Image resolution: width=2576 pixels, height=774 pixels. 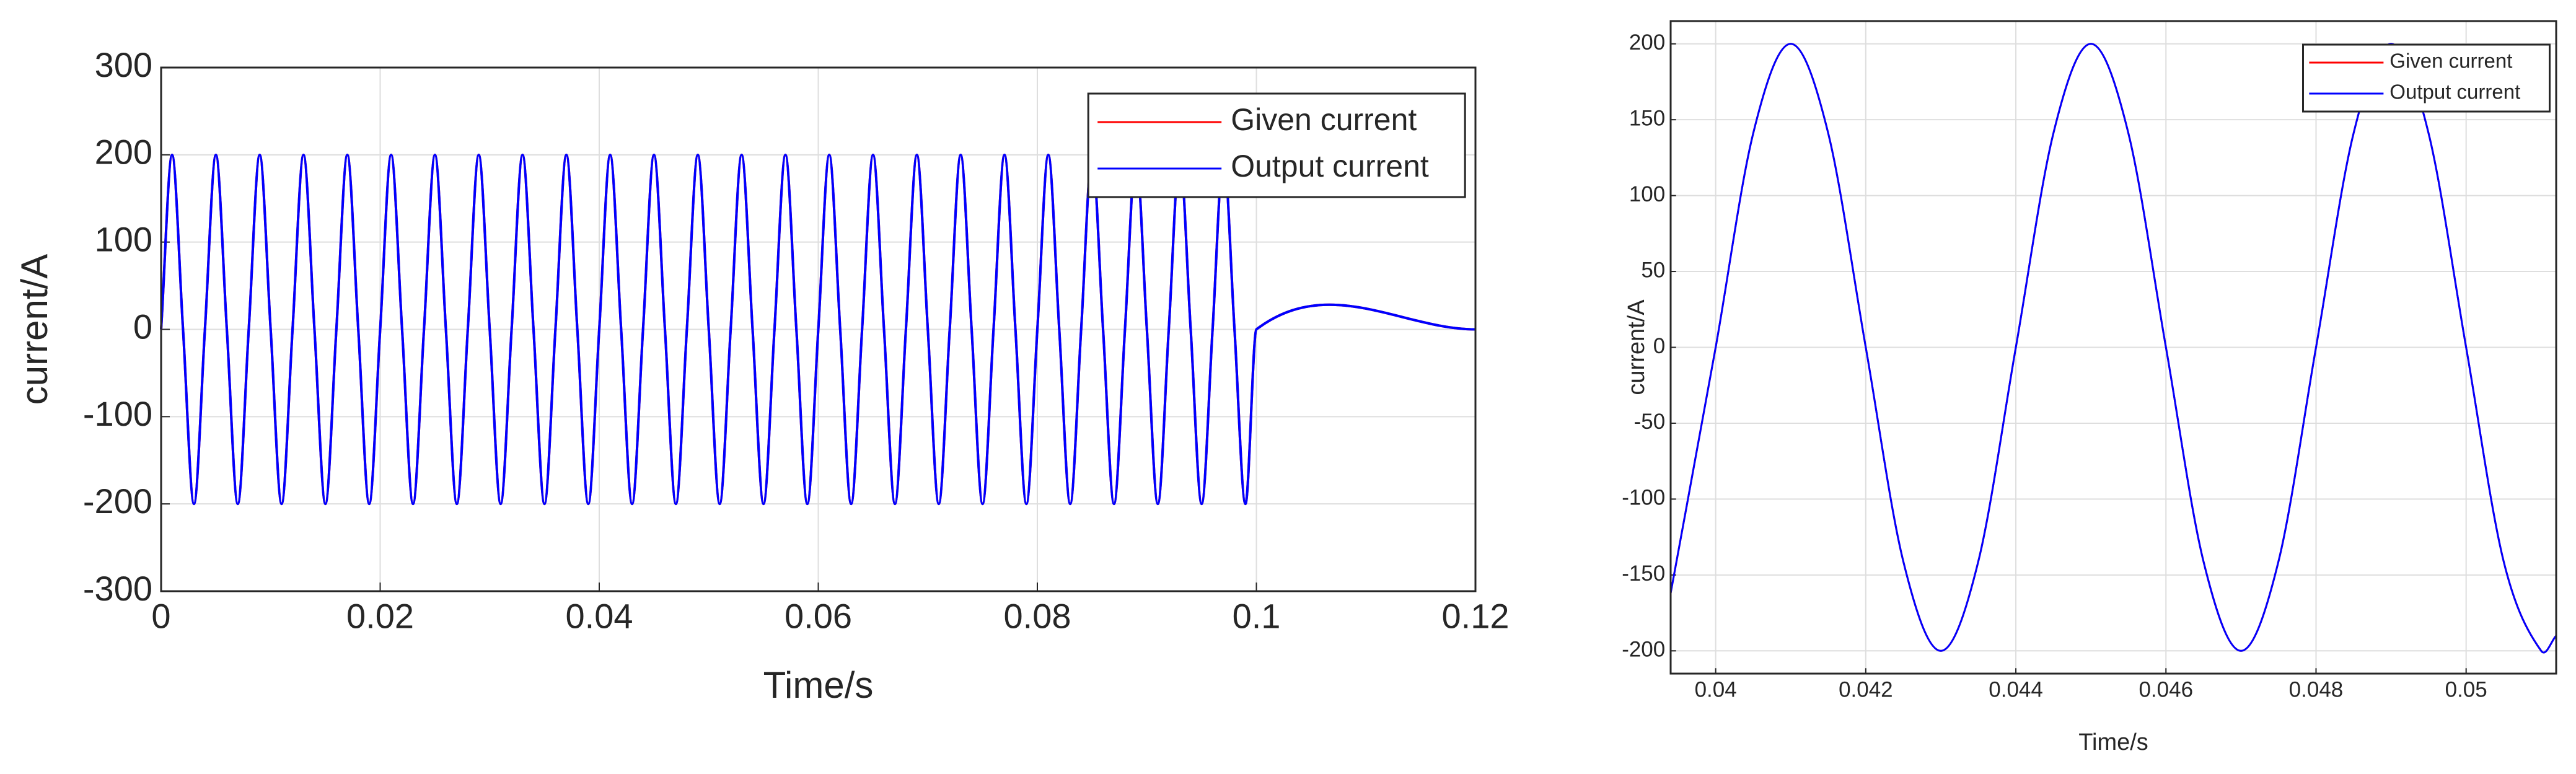 I want to click on y-tick-label: -50, so click(x=1650, y=422).